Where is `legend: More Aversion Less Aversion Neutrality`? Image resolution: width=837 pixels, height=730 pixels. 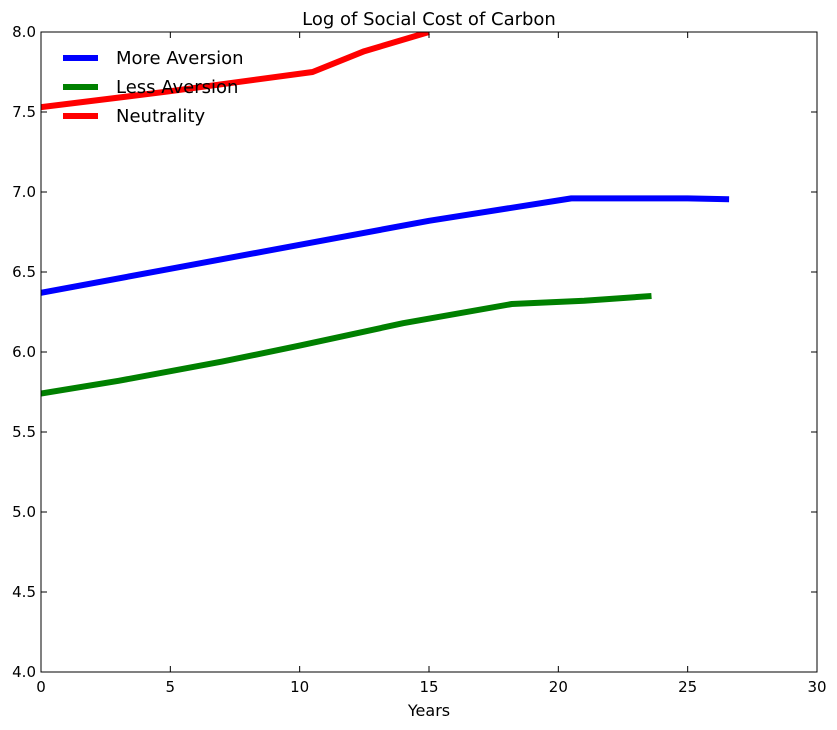
legend: More Aversion Less Aversion Neutrality is located at coordinates (153, 87).